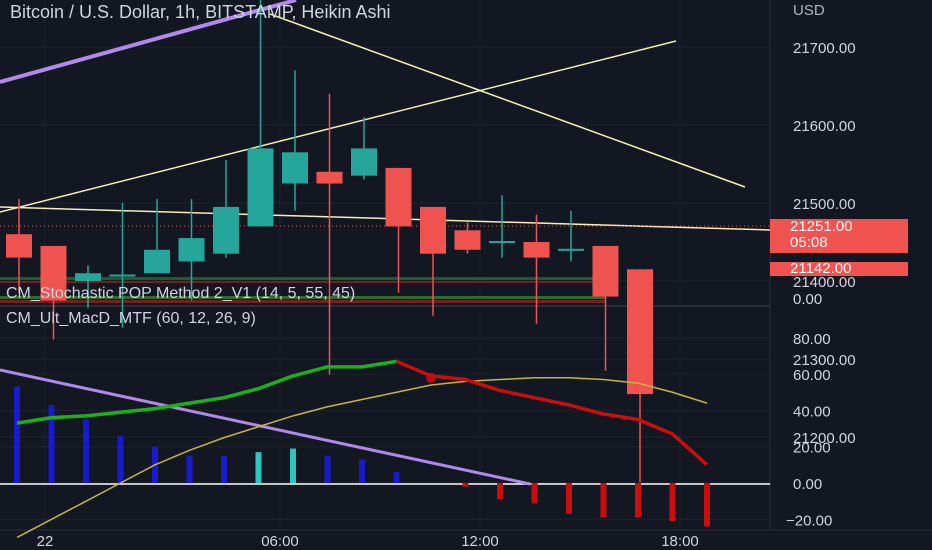 The height and width of the screenshot is (550, 932). Describe the element at coordinates (824, 360) in the screenshot. I see `price-tick-label: 21300.00` at that location.